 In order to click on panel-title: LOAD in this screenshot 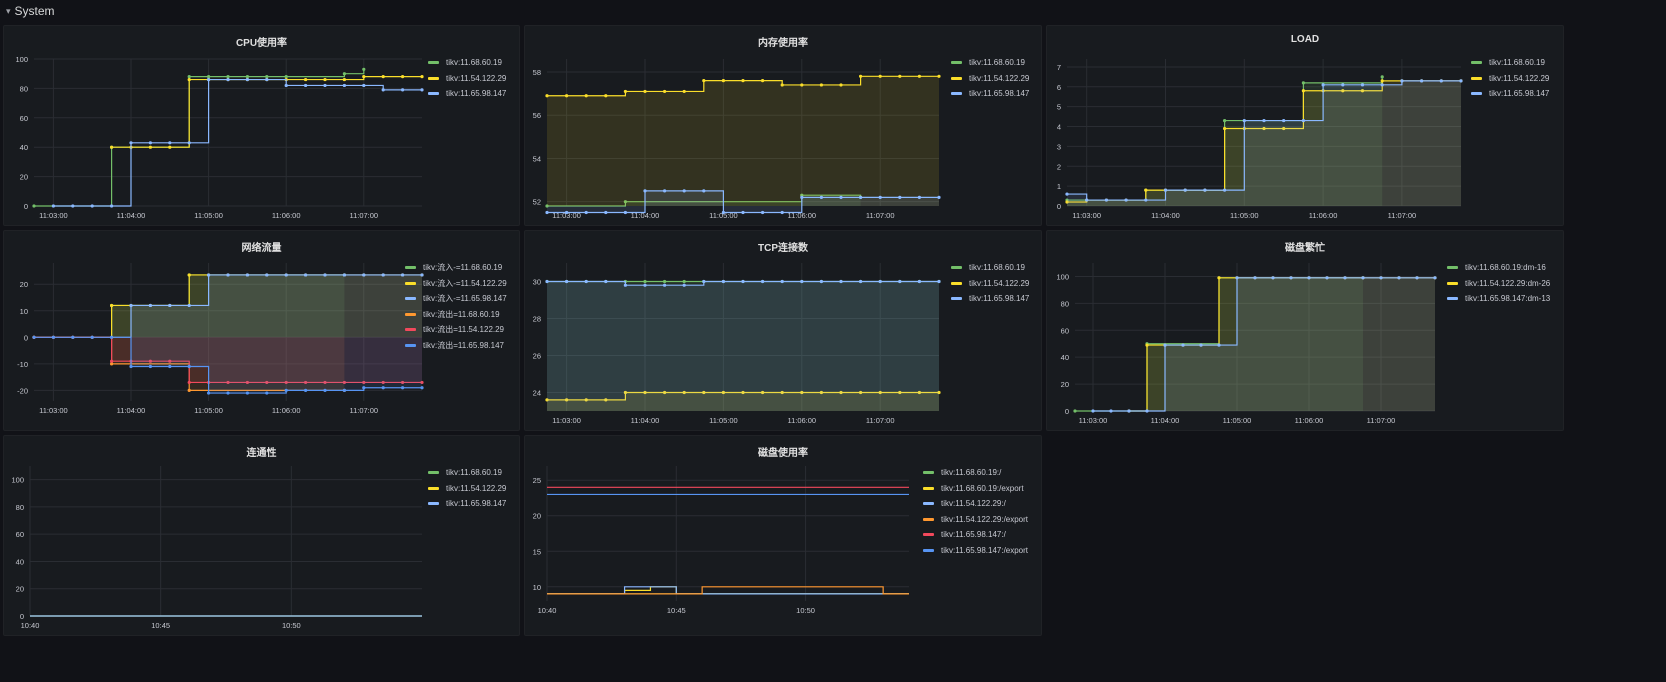, I will do `click(1305, 39)`.